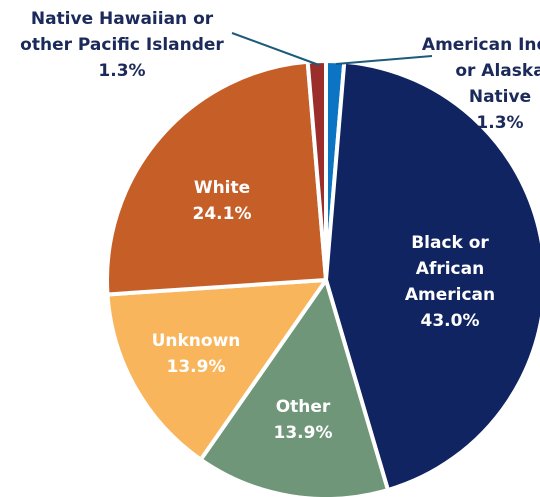 This screenshot has width=540, height=497. I want to click on leader-lines, so click(332, 49).